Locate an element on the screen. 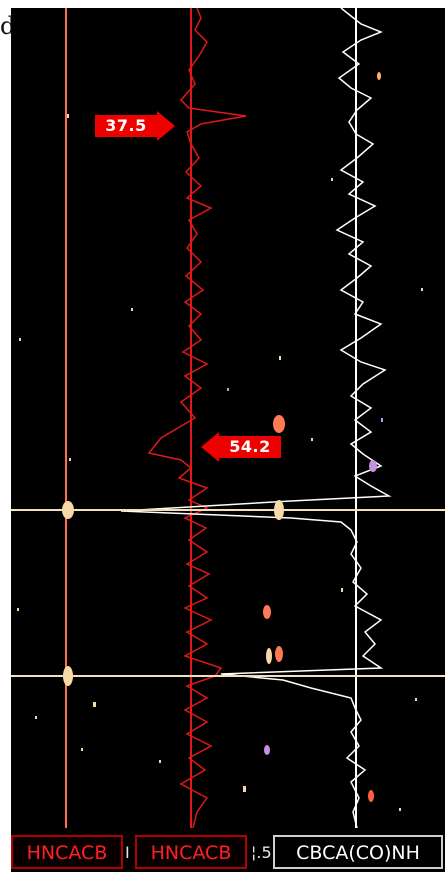 The image size is (445, 872). arrow-right-icon is located at coordinates (166, 126).